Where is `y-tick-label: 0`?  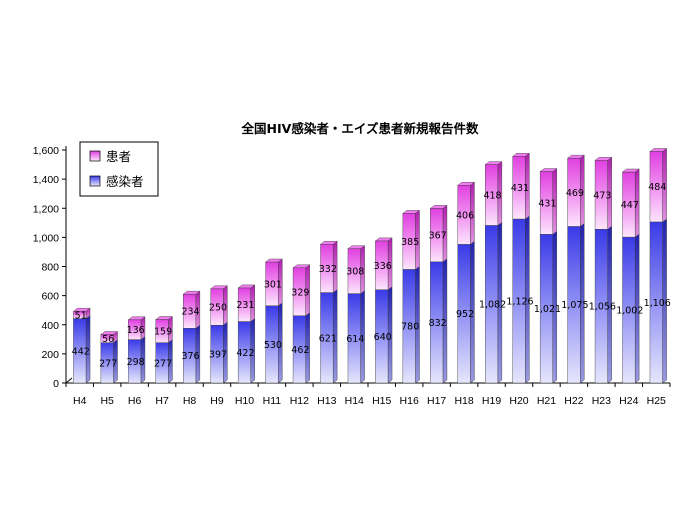 y-tick-label: 0 is located at coordinates (56, 384).